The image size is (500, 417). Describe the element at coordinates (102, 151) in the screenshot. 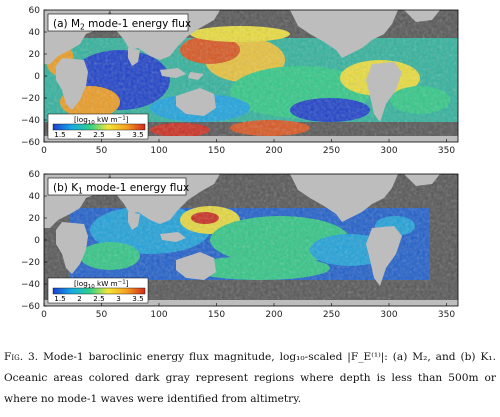

I see `panel-a-x-tick-label: 50` at that location.